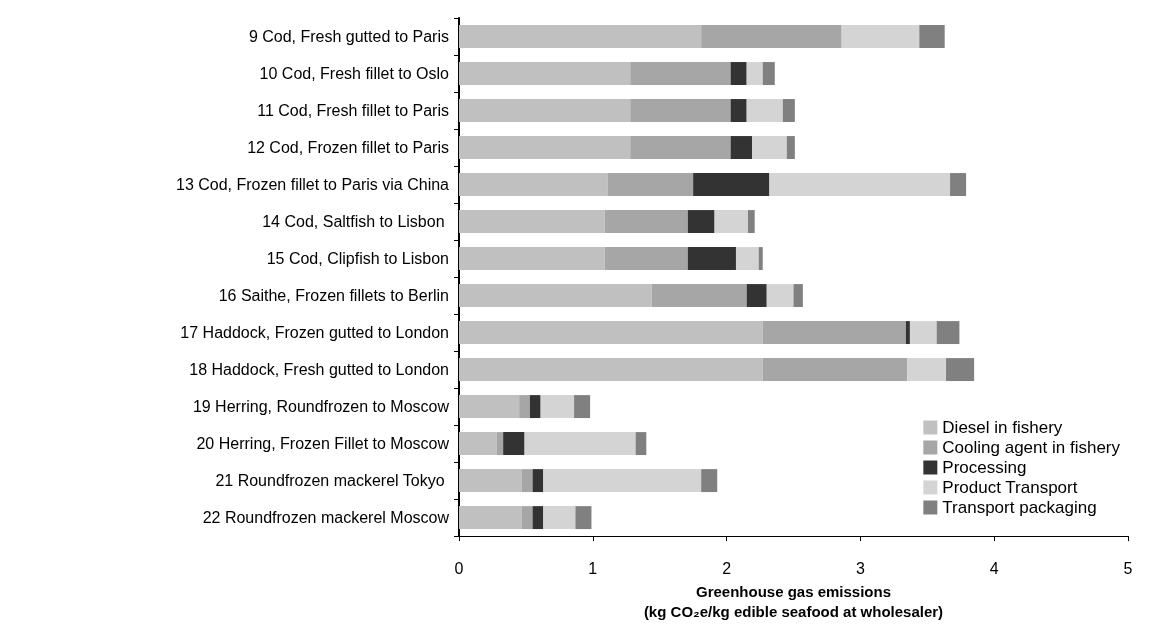  Describe the element at coordinates (321, 407) in the screenshot. I see `y-tick-label: 19 Herring, Roundfrozen to Moscow` at that location.